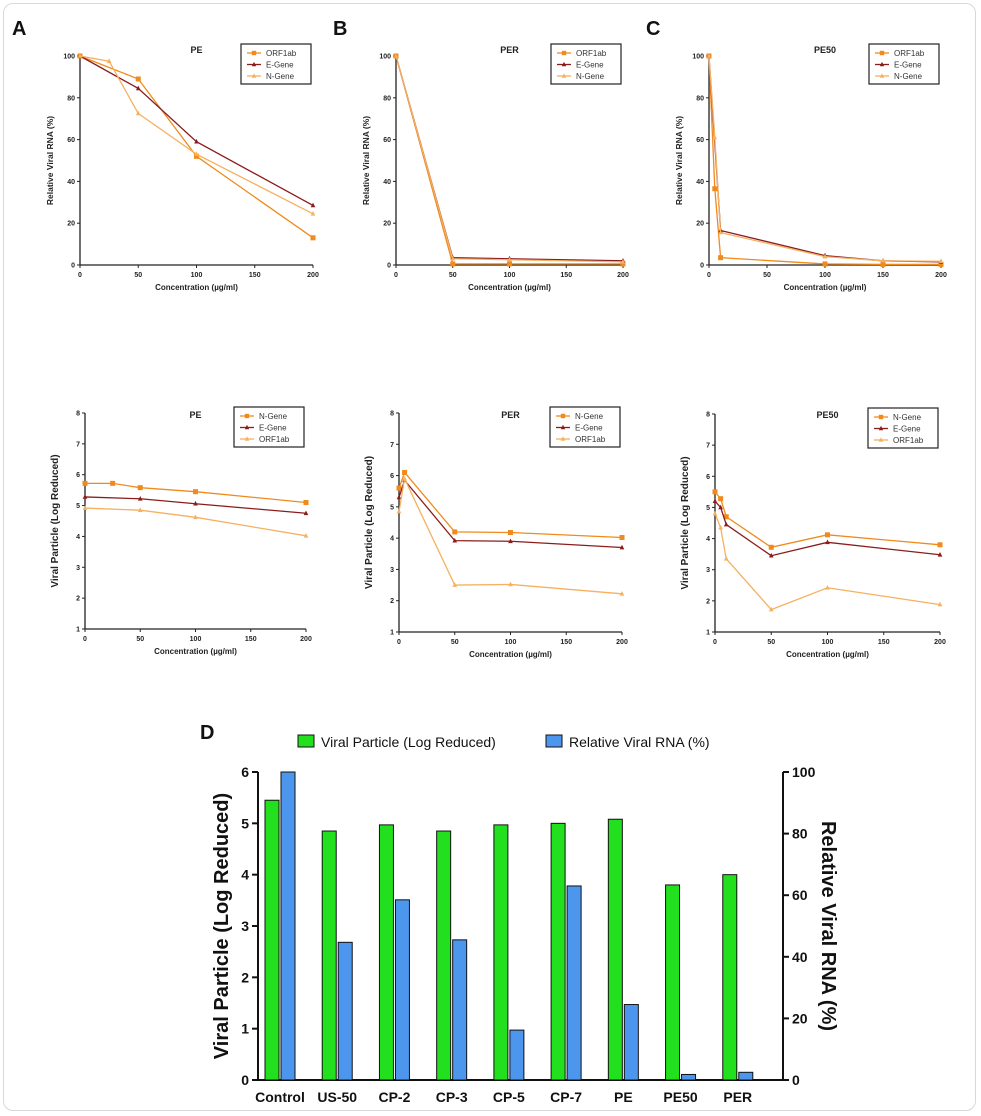 The image size is (981, 1116). Describe the element at coordinates (825, 287) in the screenshot. I see `x-axis-label: Concentration (µg/ml)` at that location.